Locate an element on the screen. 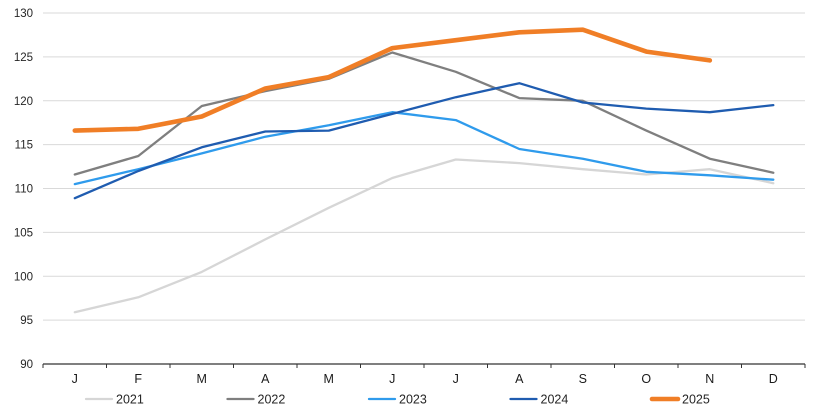  legend-item-2021: 2021 is located at coordinates (114, 400).